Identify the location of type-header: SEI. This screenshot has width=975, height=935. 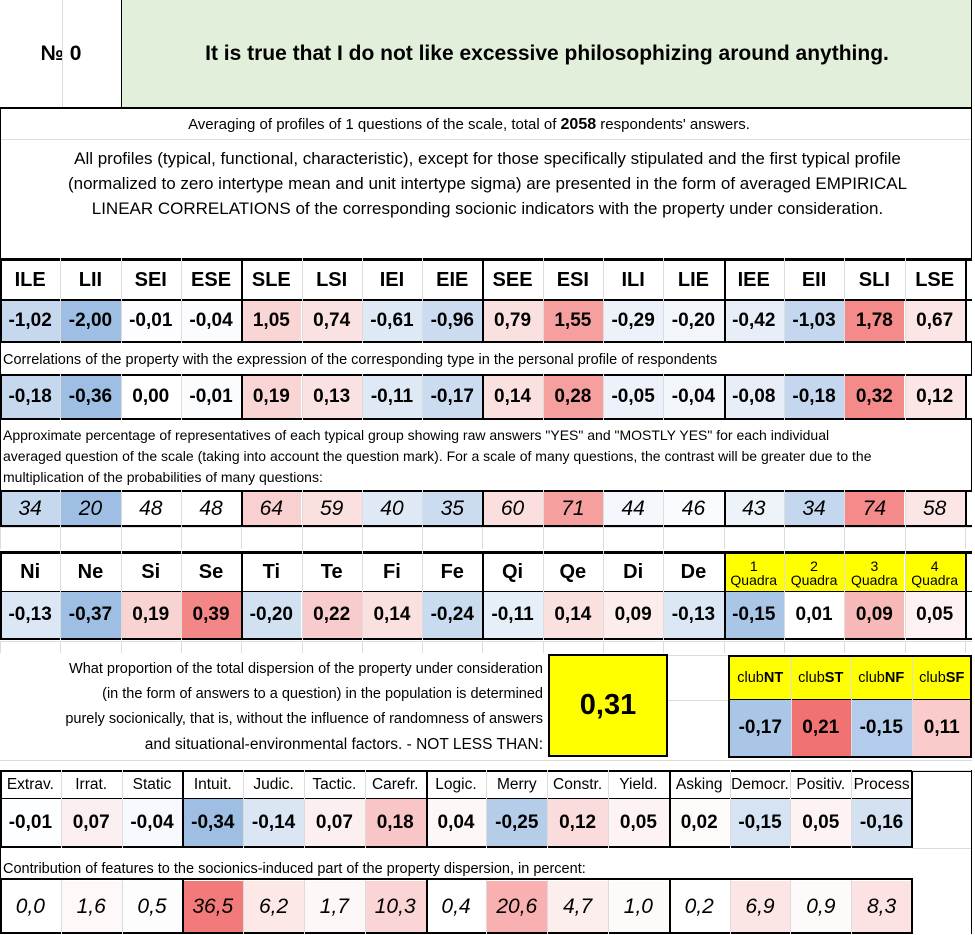
(150, 280).